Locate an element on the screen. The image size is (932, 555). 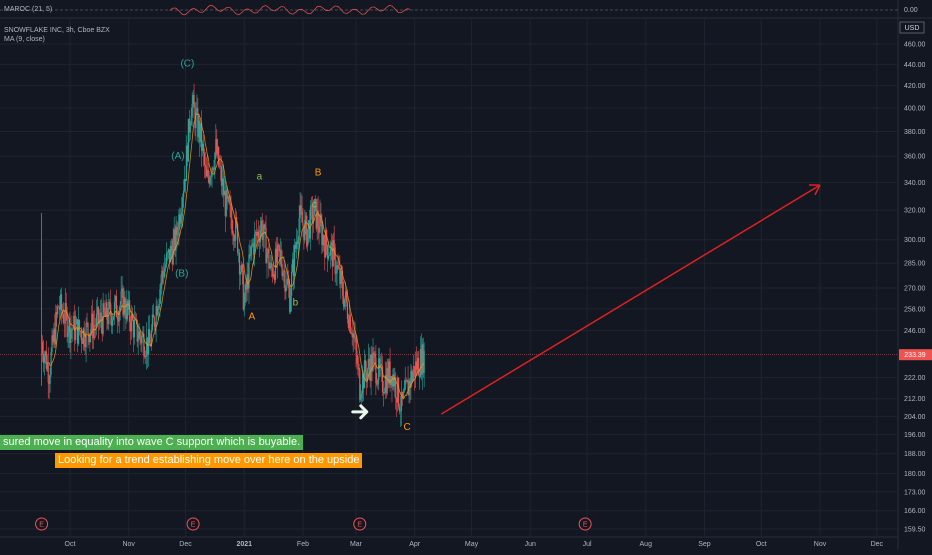
wave-label: b is located at coordinates (296, 302).